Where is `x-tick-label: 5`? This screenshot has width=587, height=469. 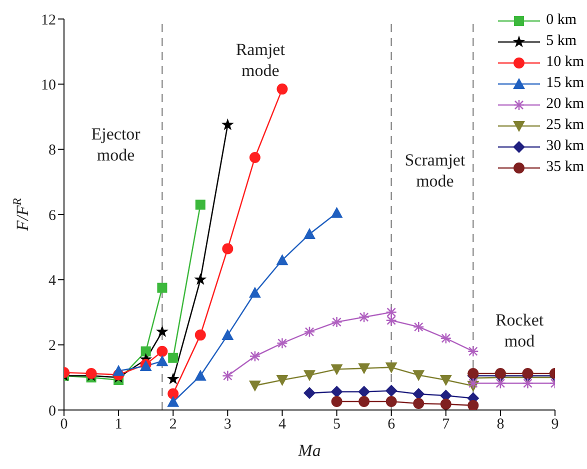
x-tick-label: 5 is located at coordinates (337, 424).